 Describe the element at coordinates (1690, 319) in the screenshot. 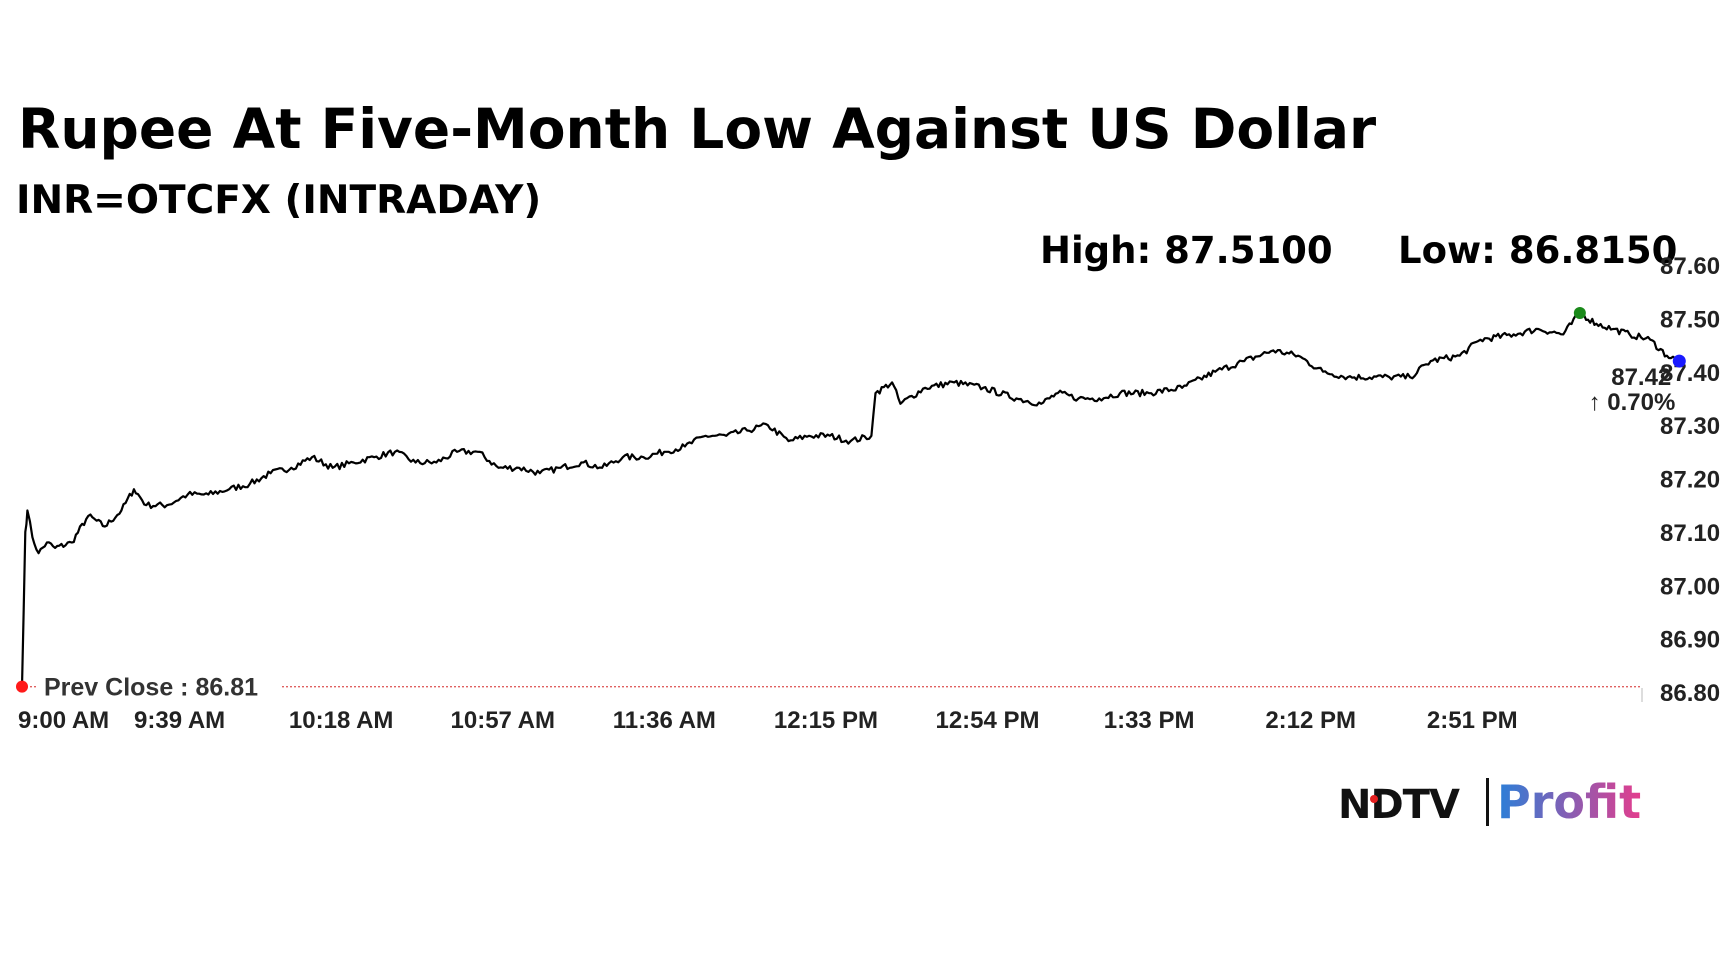

I see `y-tick-label: 87.50` at that location.